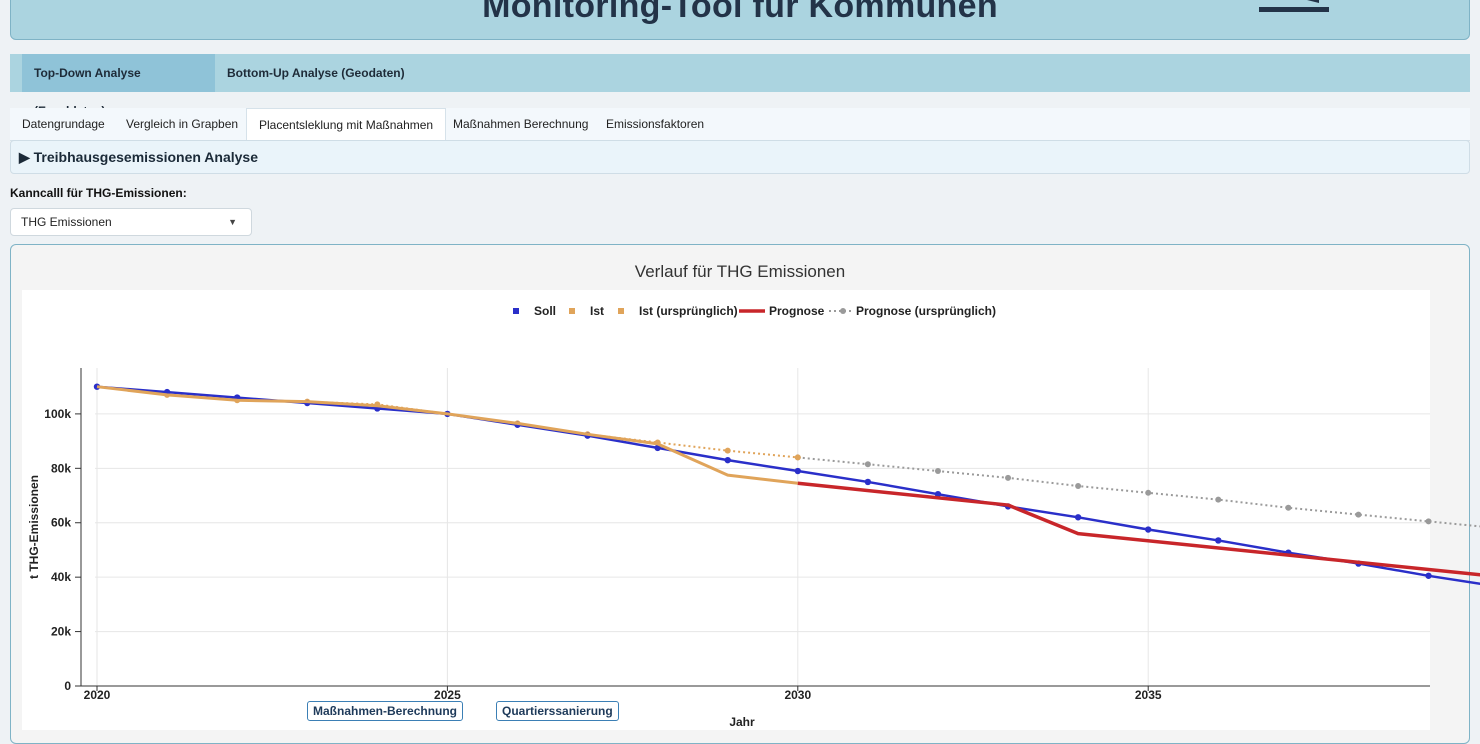 This screenshot has height=744, width=1480. What do you see at coordinates (797, 311) in the screenshot?
I see `legend-label: Prognose` at bounding box center [797, 311].